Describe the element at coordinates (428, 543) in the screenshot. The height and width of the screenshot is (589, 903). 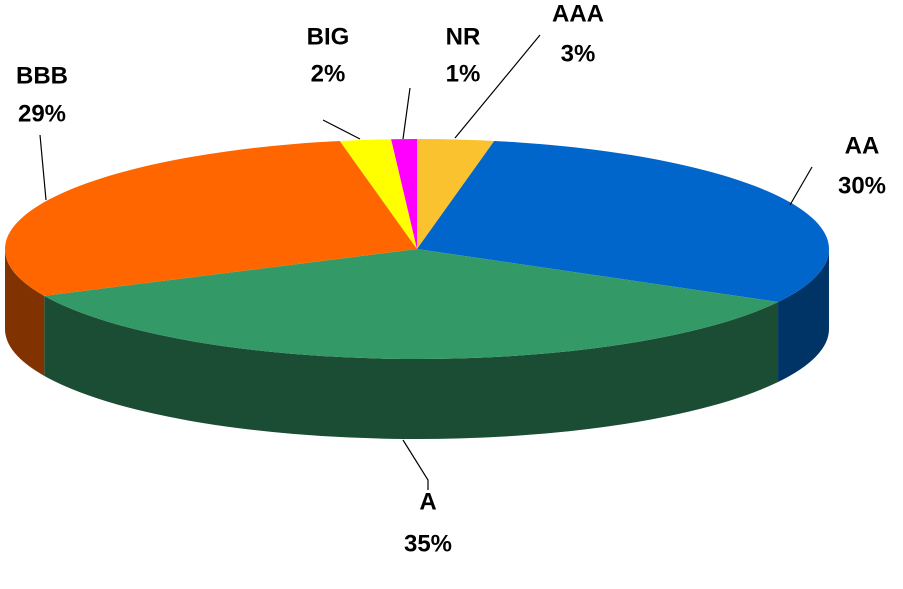
I see `value-label: 35%` at that location.